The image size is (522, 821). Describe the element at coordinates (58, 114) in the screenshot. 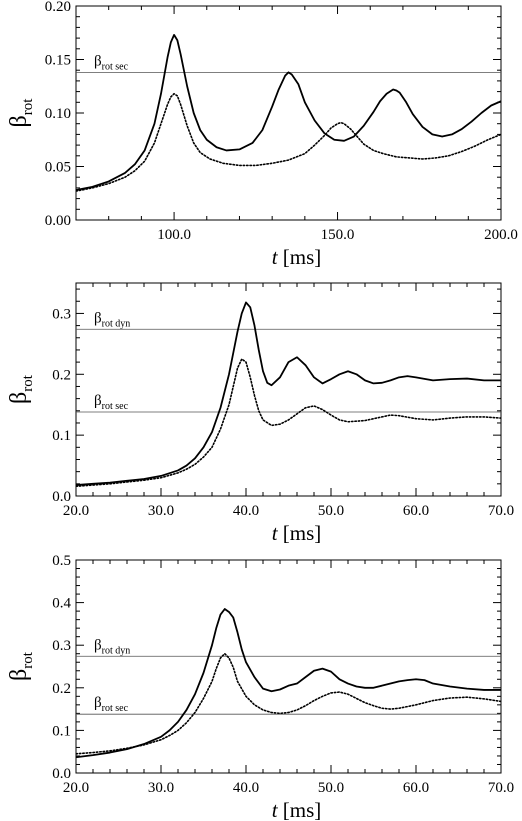

I see `y-tick-label: 0.10` at that location.